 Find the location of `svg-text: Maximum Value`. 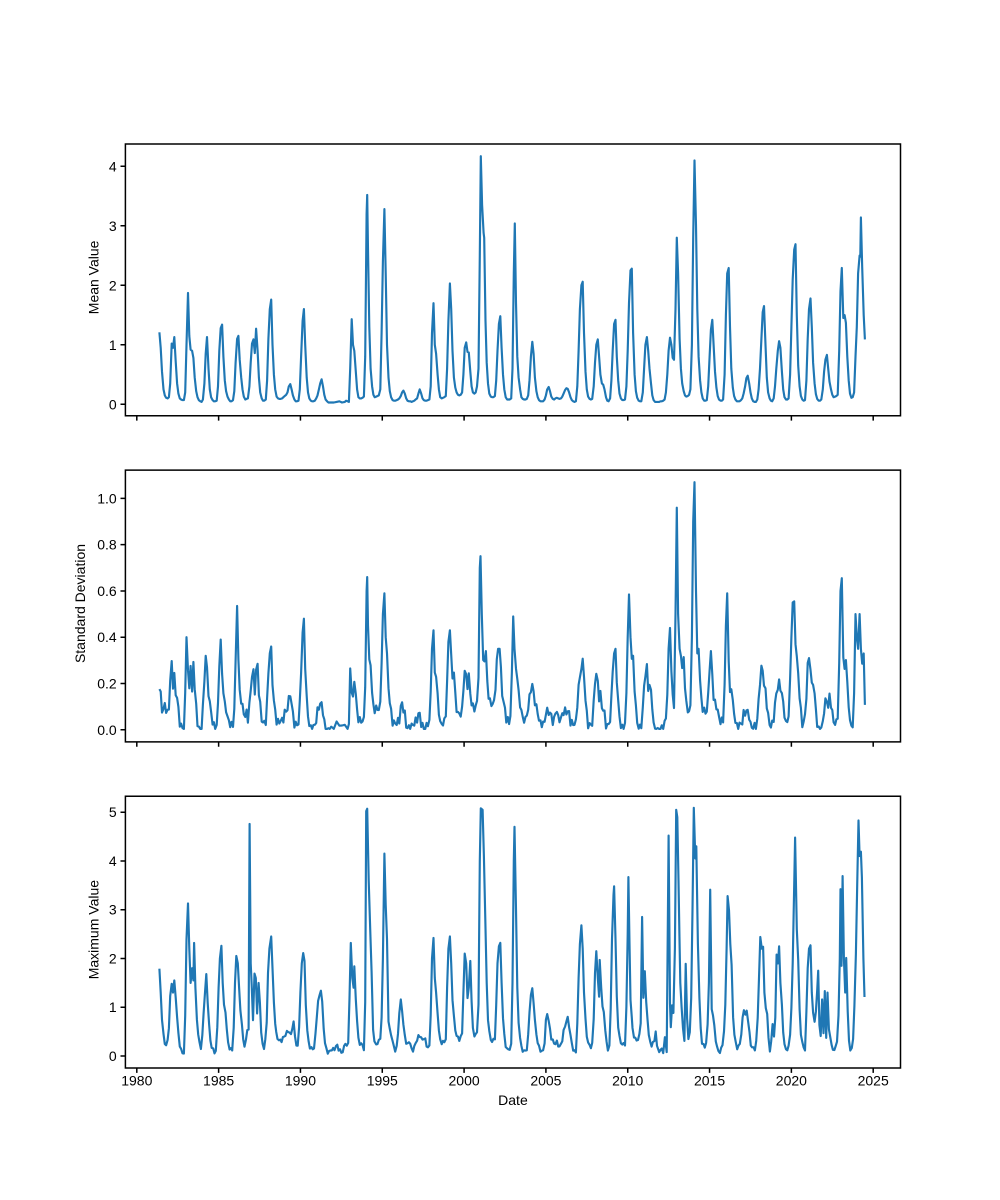

svg-text: Maximum Value is located at coordinates (94, 930).